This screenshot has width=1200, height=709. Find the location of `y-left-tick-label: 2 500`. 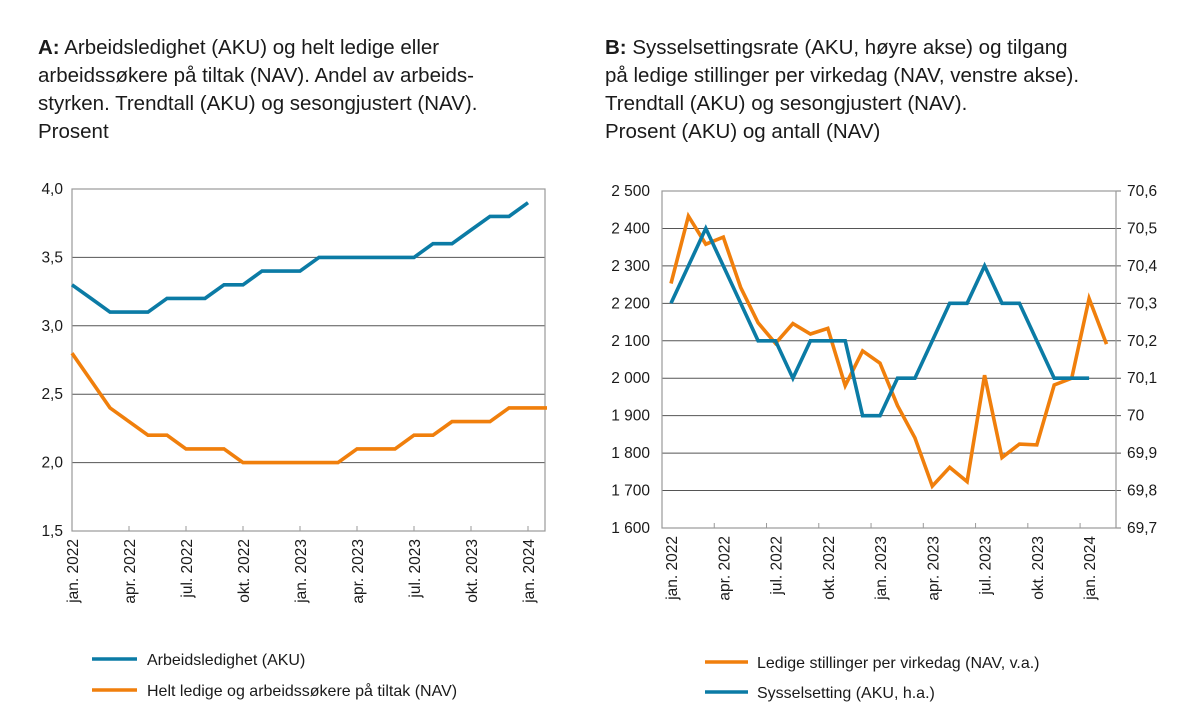

y-left-tick-label: 2 500 is located at coordinates (630, 191).